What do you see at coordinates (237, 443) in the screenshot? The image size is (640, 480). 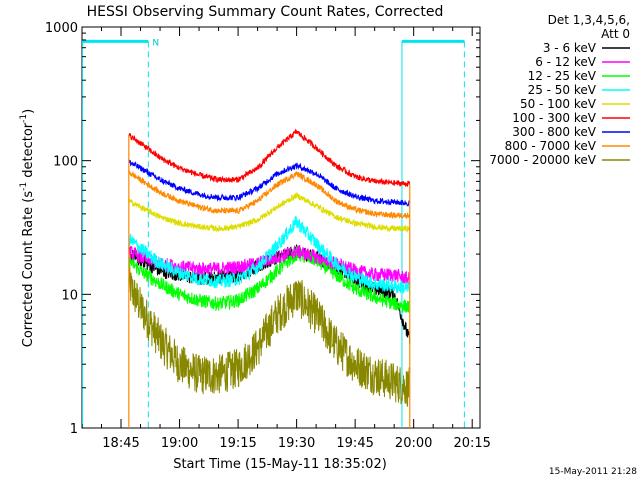 I see `x-tick-label: 19:15` at bounding box center [237, 443].